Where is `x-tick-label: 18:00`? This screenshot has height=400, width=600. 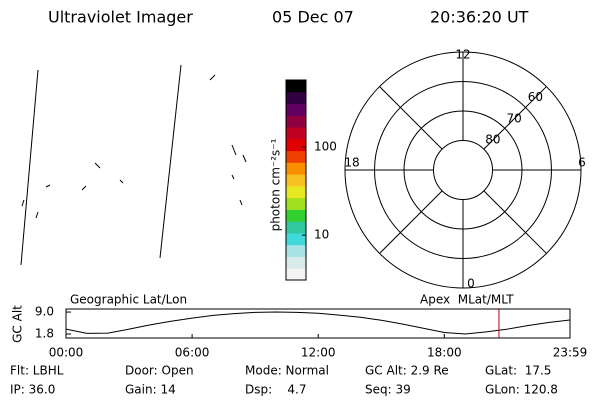 x-tick-label: 18:00 is located at coordinates (444, 353).